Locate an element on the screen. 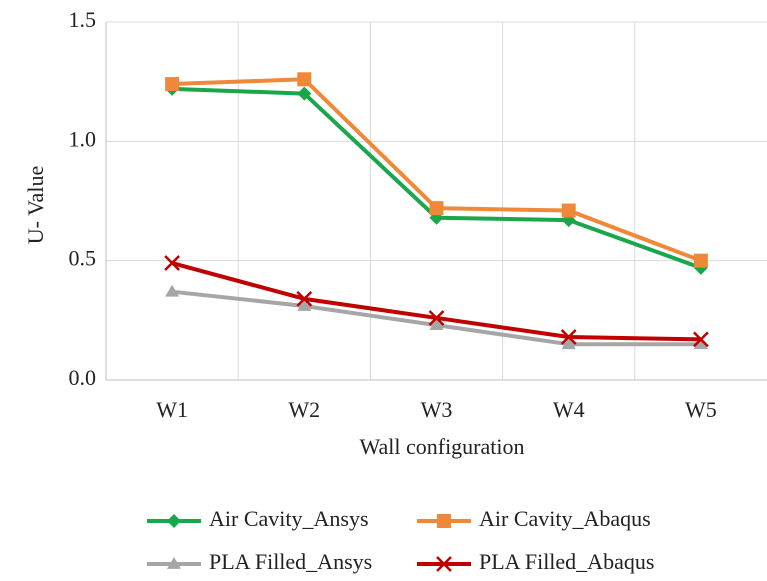  legend-label: Air Cavity_Ansys is located at coordinates (289, 518).